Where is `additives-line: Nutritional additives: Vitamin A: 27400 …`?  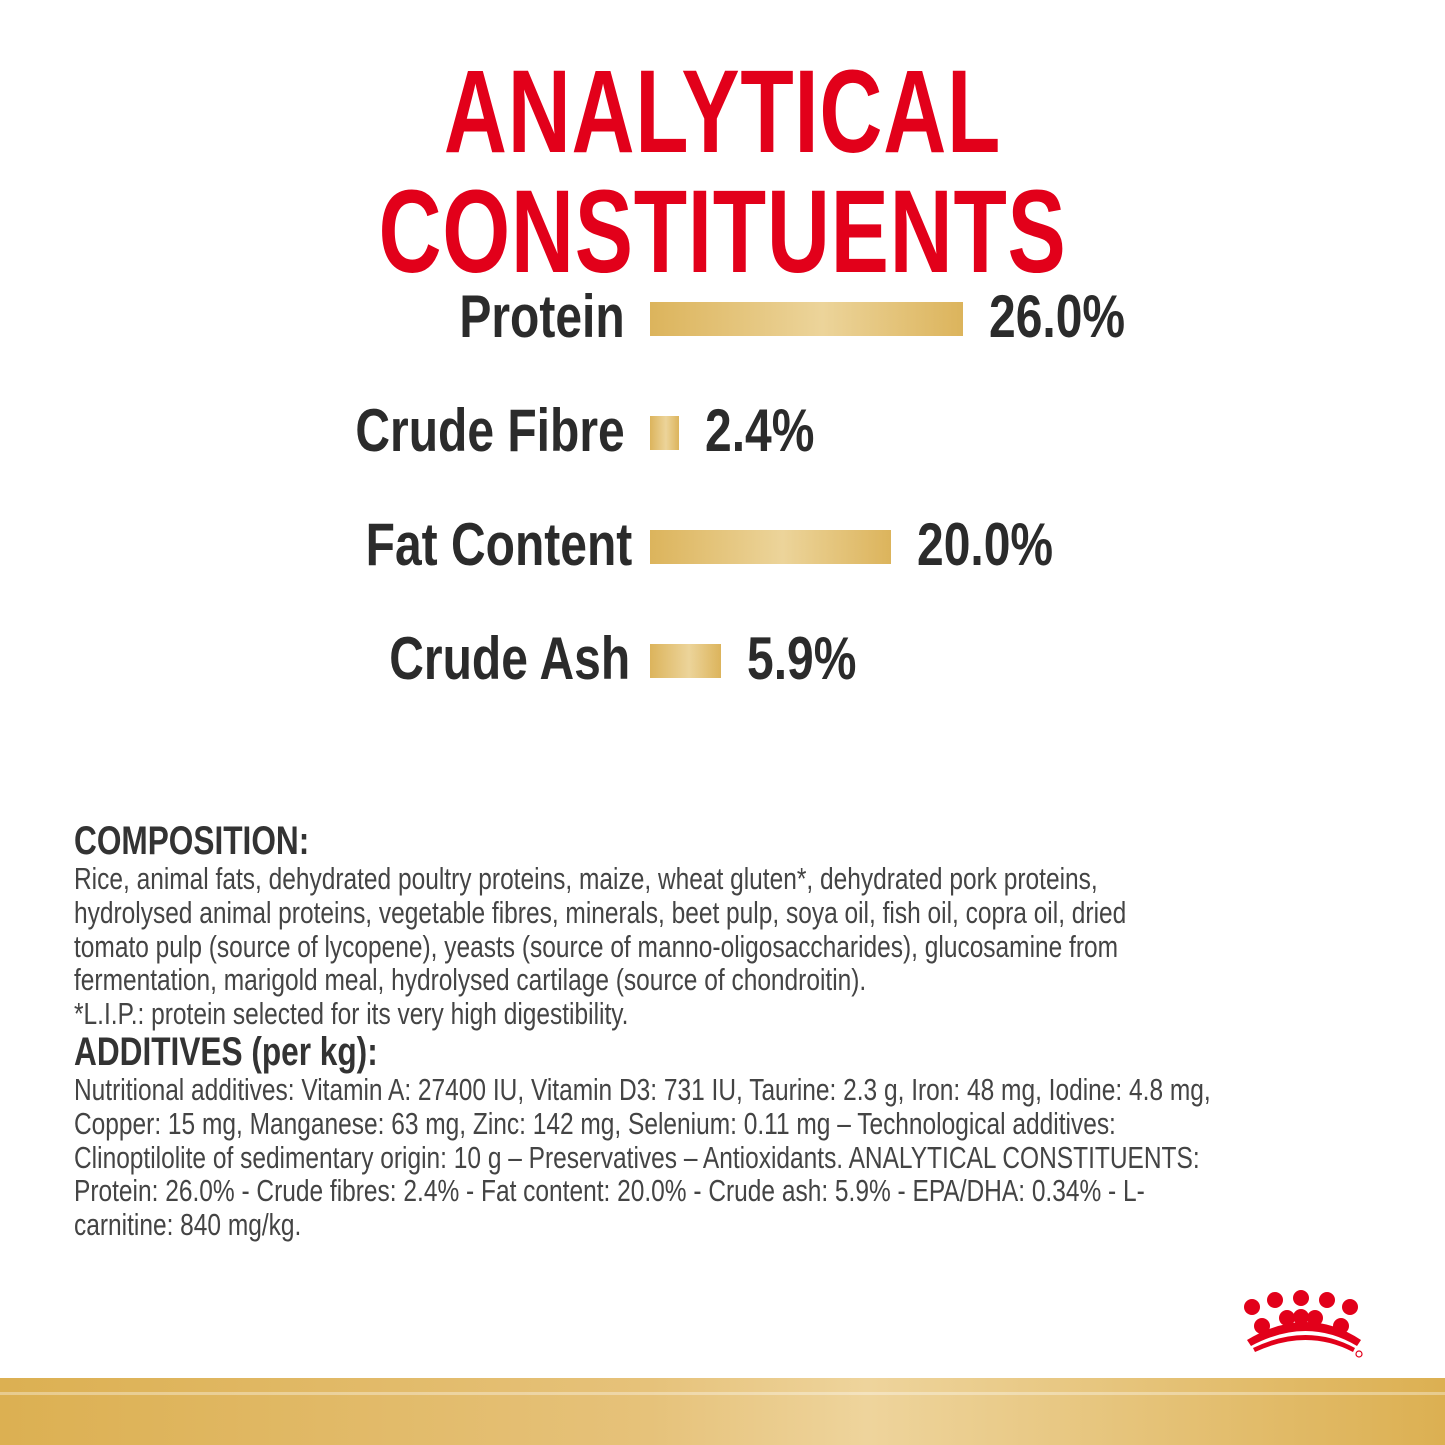 additives-line: Nutritional additives: Vitamin A: 27400 … is located at coordinates (642, 1089).